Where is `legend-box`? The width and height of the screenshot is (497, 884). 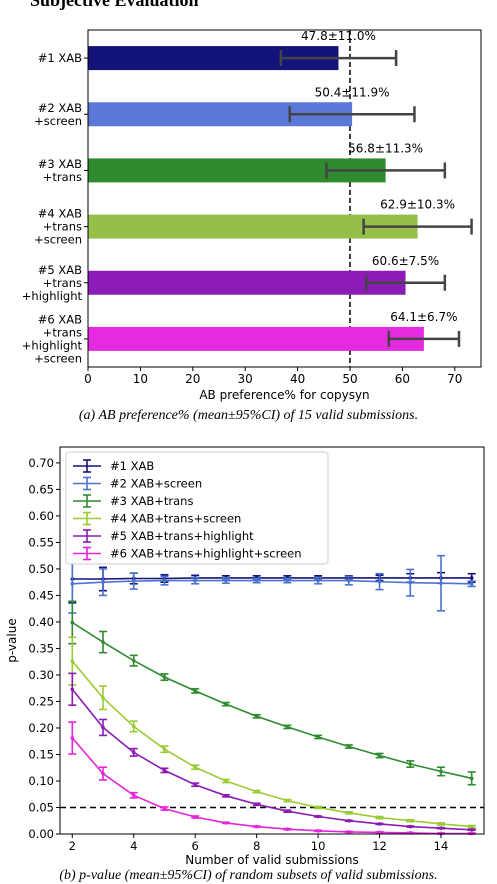 legend-box is located at coordinates (197, 508).